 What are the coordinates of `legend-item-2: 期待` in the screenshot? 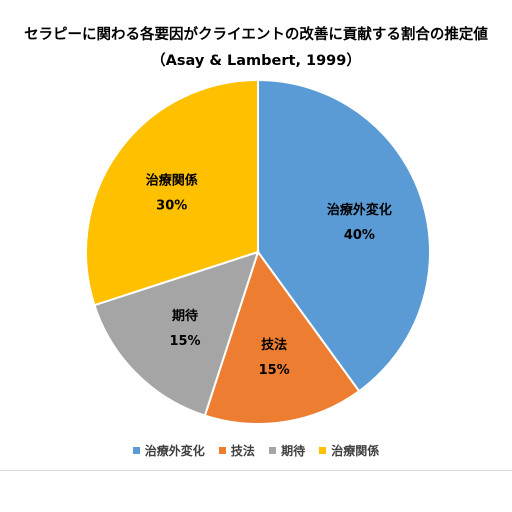 It's located at (287, 450).